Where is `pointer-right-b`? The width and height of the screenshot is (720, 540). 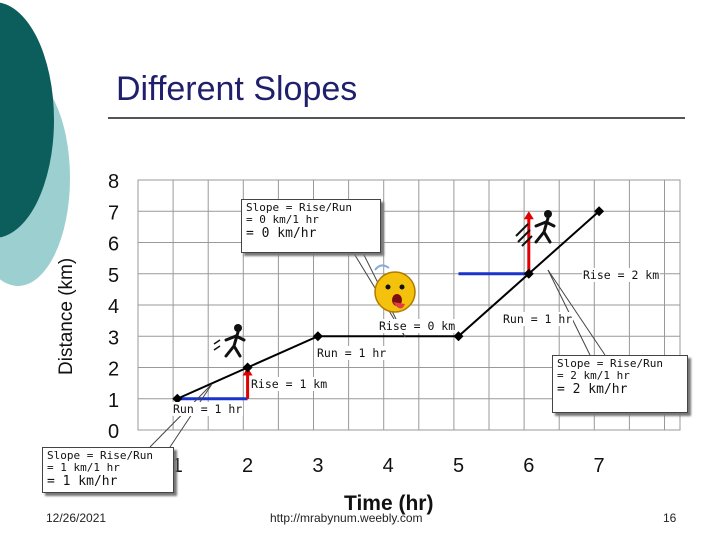 pointer-right-b is located at coordinates (576, 312).